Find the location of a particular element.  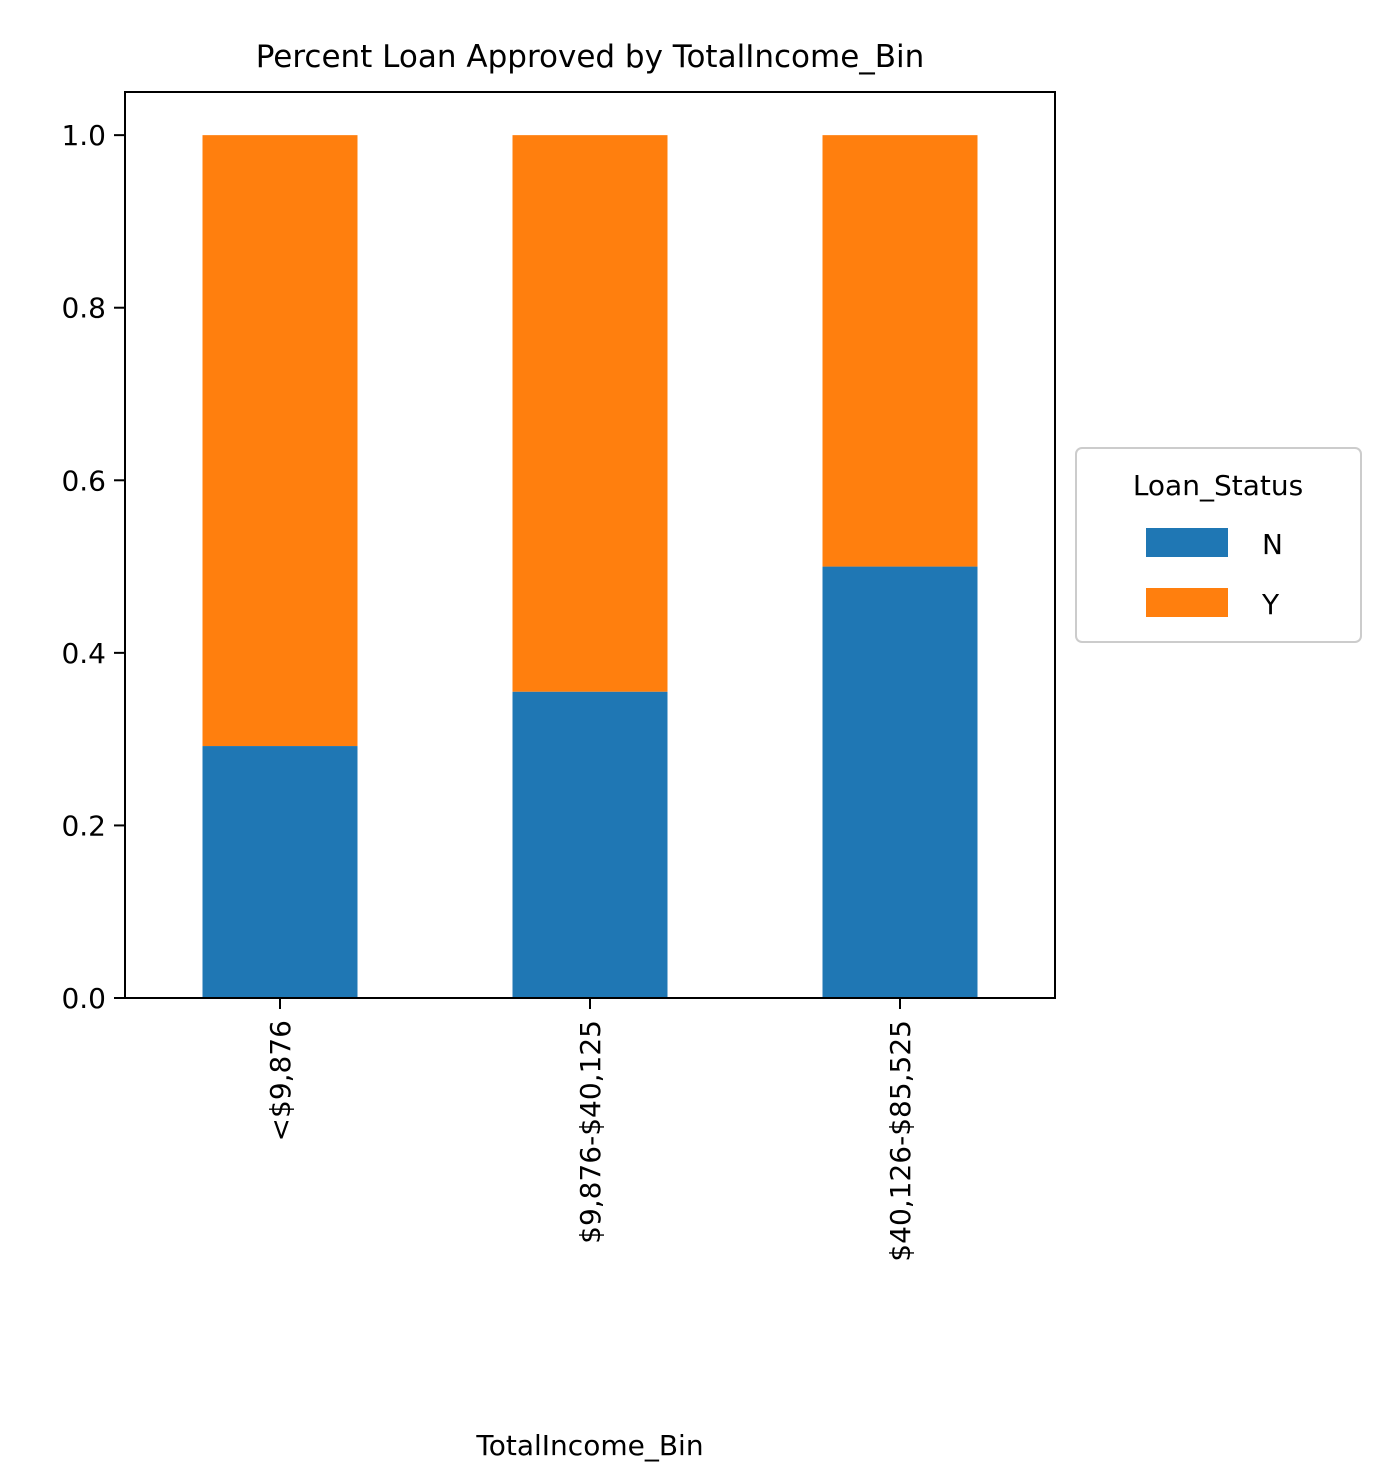

legend-title: Loan_Status is located at coordinates (1218, 485).